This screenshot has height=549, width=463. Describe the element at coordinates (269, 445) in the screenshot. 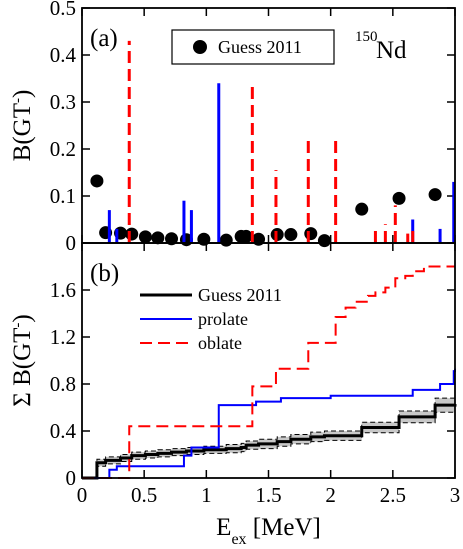

I see `error-bound` at that location.